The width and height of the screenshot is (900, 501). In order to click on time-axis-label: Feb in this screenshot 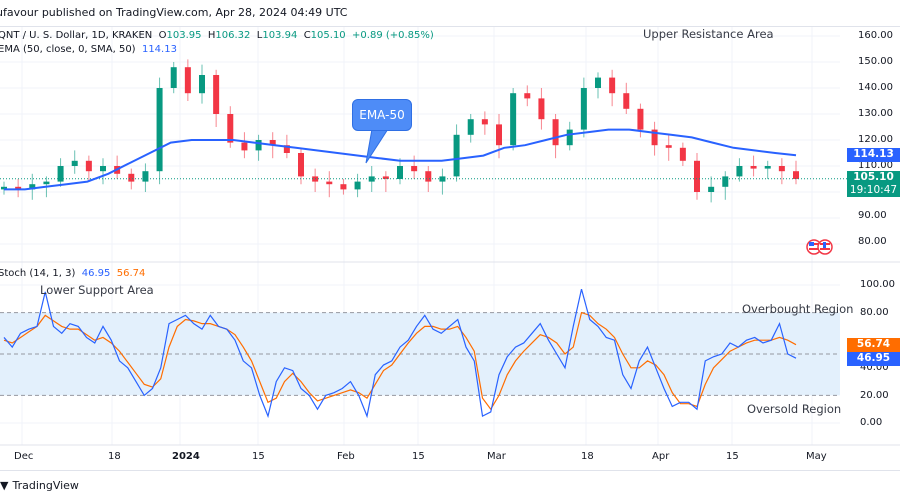, I will do `click(346, 456)`.